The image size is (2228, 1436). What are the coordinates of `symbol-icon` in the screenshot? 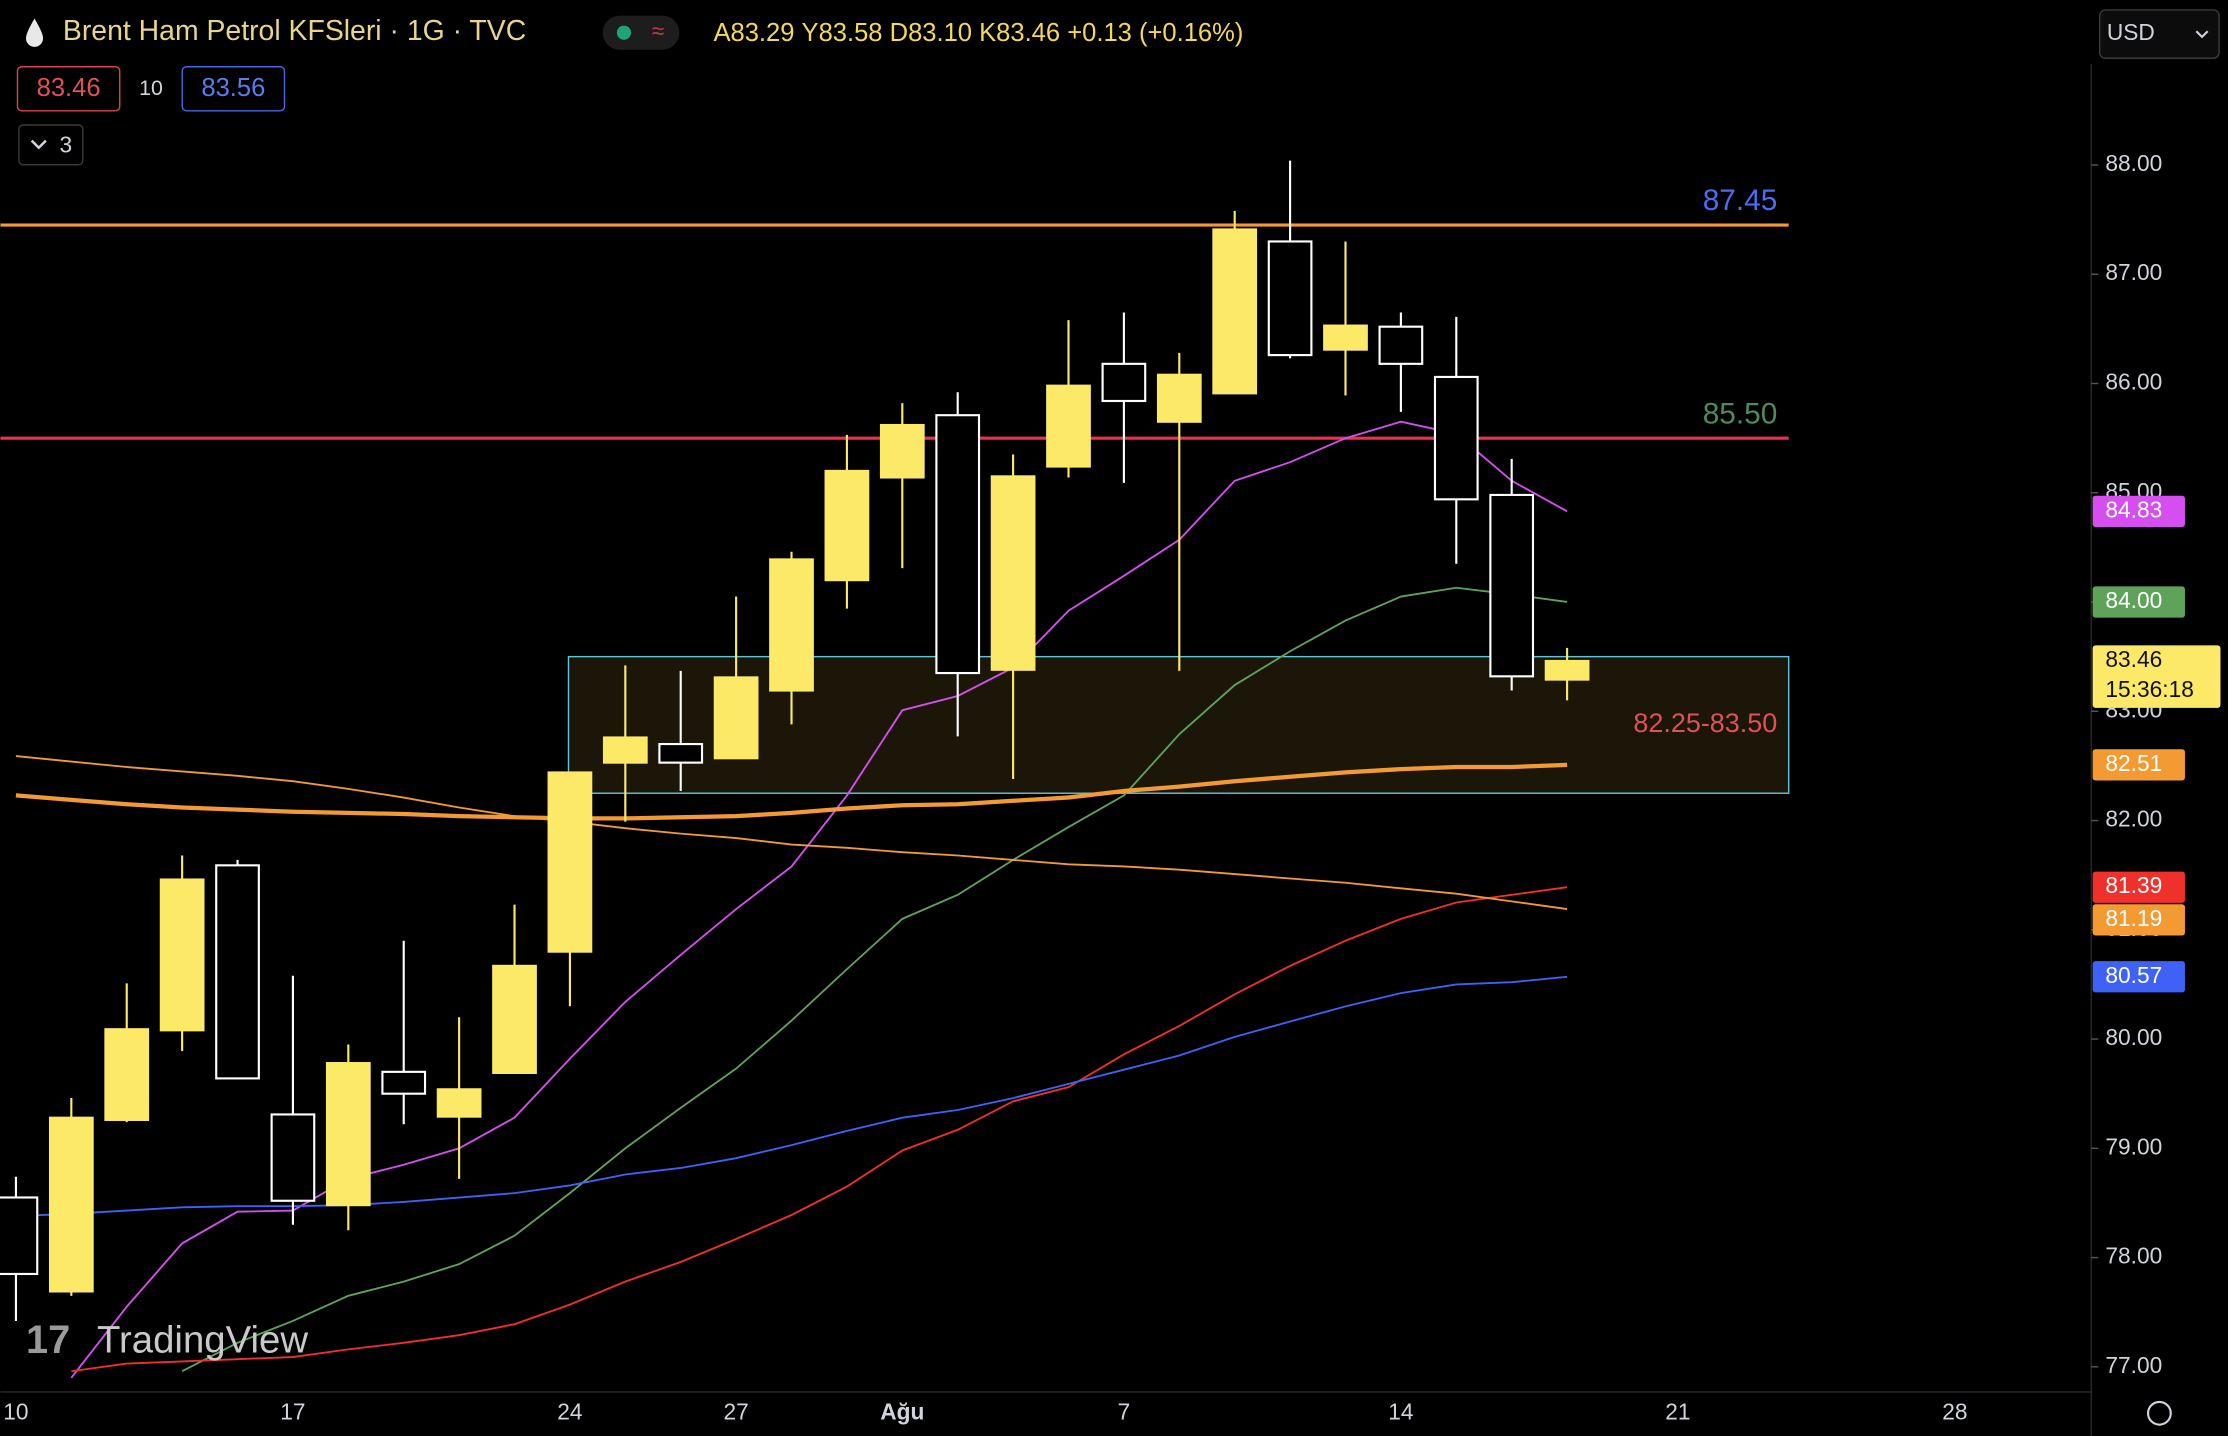 It's located at (34, 32).